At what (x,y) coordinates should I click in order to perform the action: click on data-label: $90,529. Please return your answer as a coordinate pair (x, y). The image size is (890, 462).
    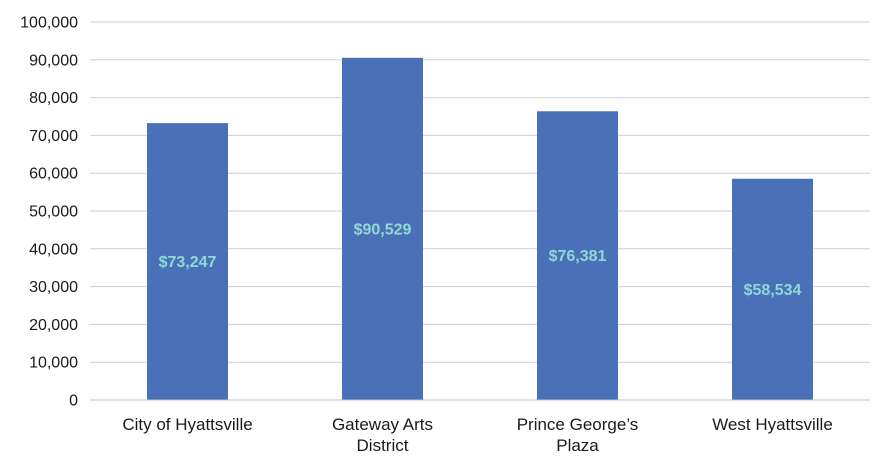
    Looking at the image, I should click on (383, 229).